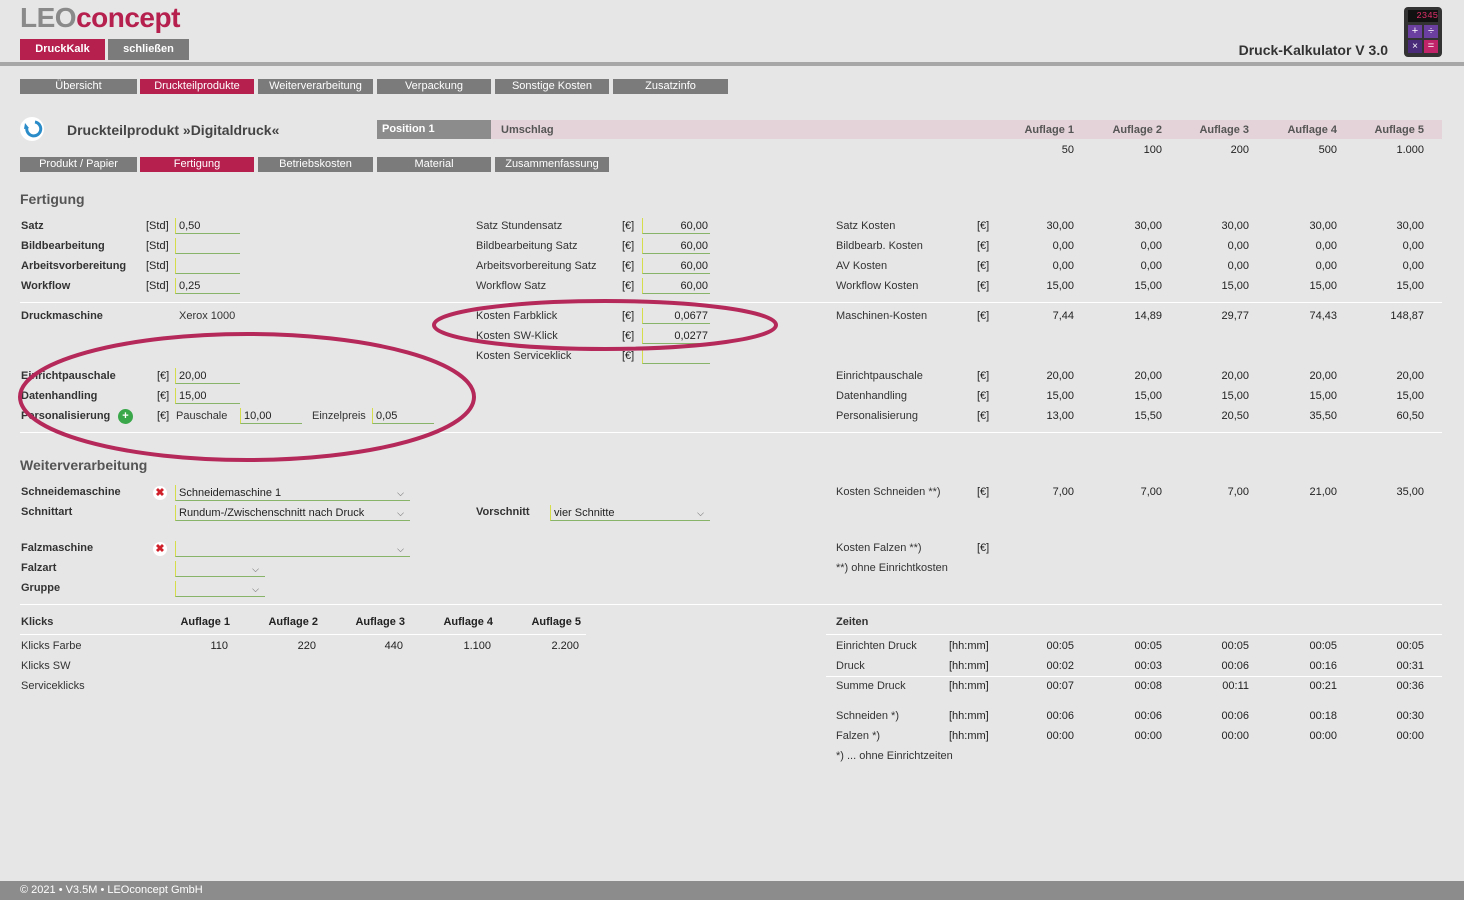 The image size is (1464, 900). Describe the element at coordinates (983, 316) in the screenshot. I see `maschinen-kosten-unit: [€]` at that location.